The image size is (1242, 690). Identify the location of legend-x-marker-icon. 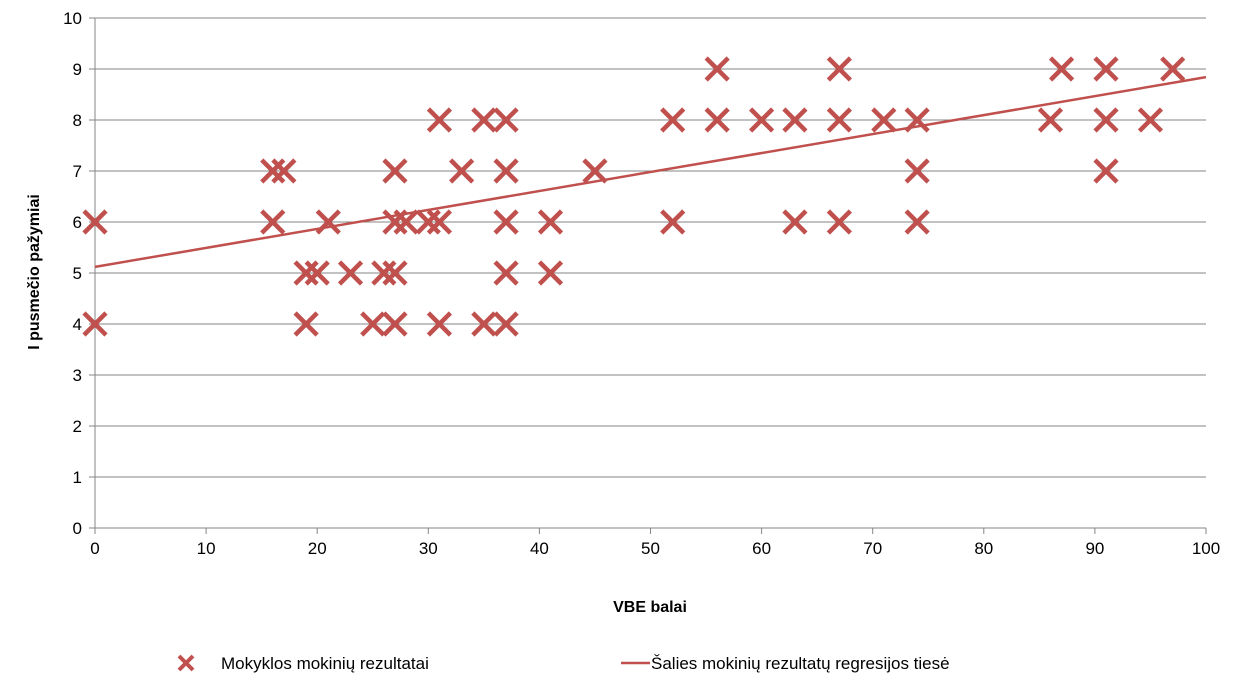
(186, 663).